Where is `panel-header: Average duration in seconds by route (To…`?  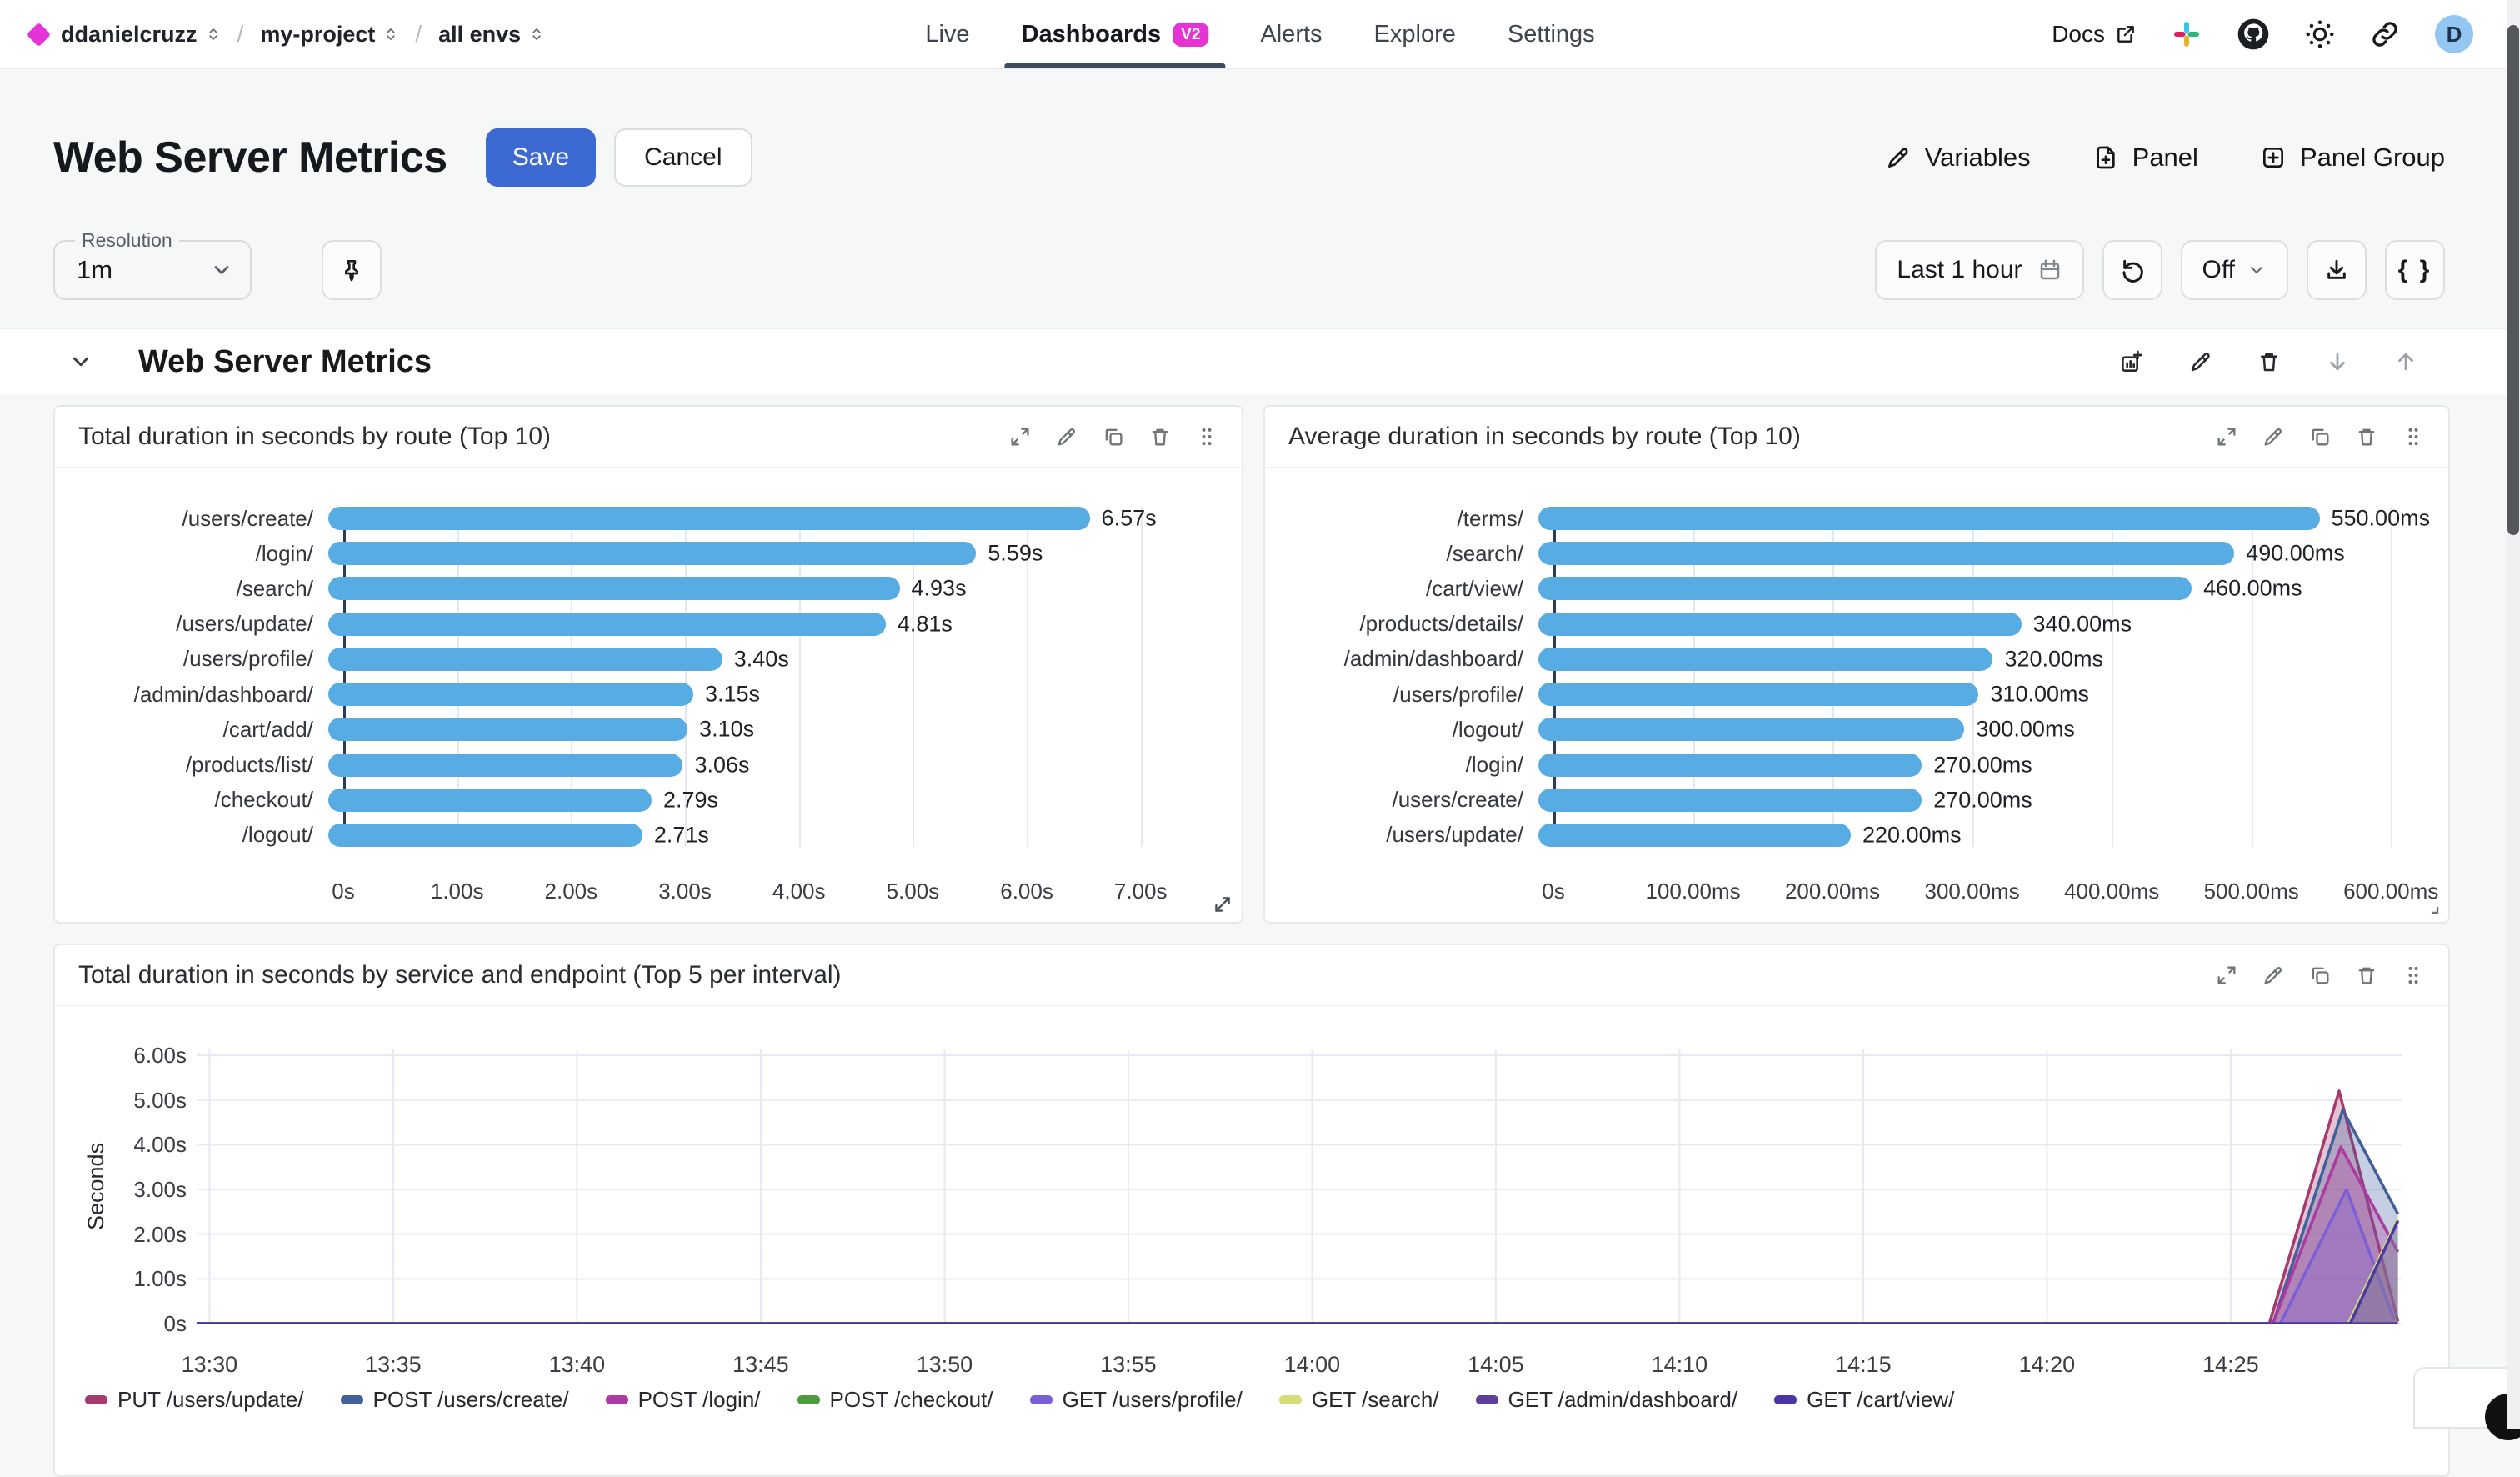
panel-header: Average duration in seconds by route (To… is located at coordinates (1856, 437).